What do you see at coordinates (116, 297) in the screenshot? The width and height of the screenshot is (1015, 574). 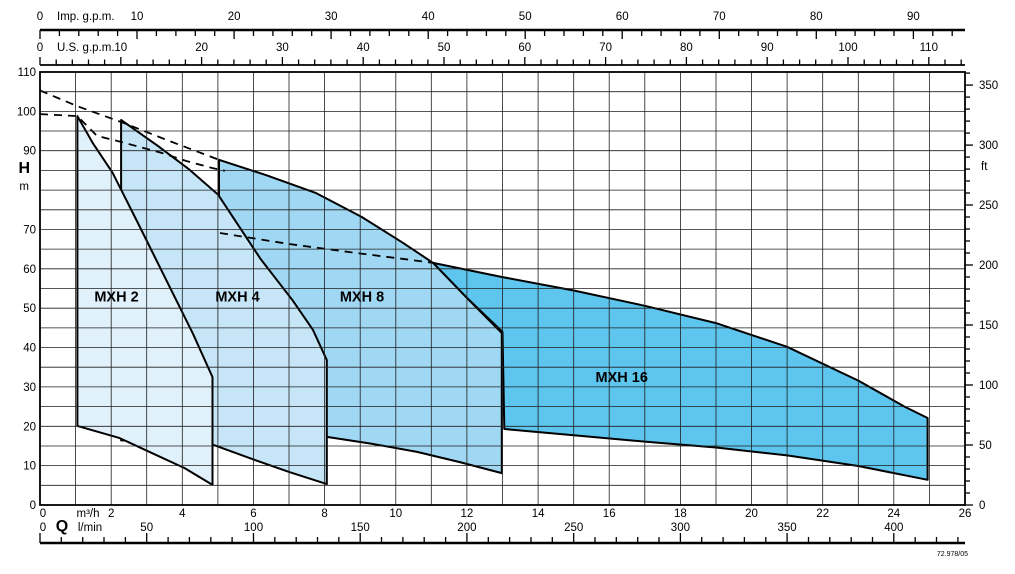 I see `region-label-mxh-2: MXH 2` at bounding box center [116, 297].